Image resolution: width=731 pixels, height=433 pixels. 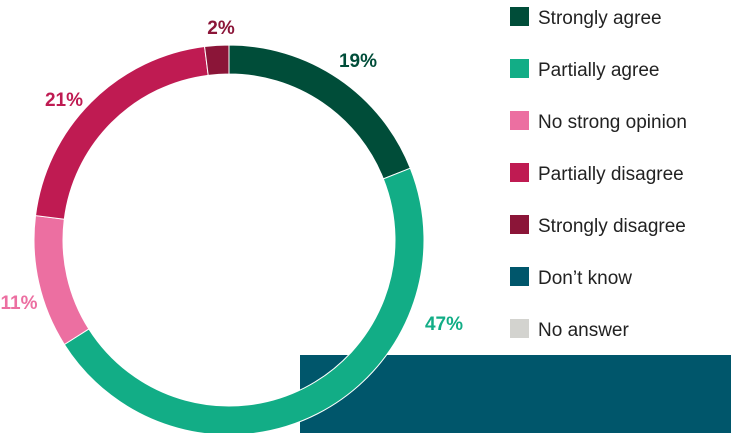 I want to click on slice-label-strongly-agree: 19%, so click(x=358, y=61).